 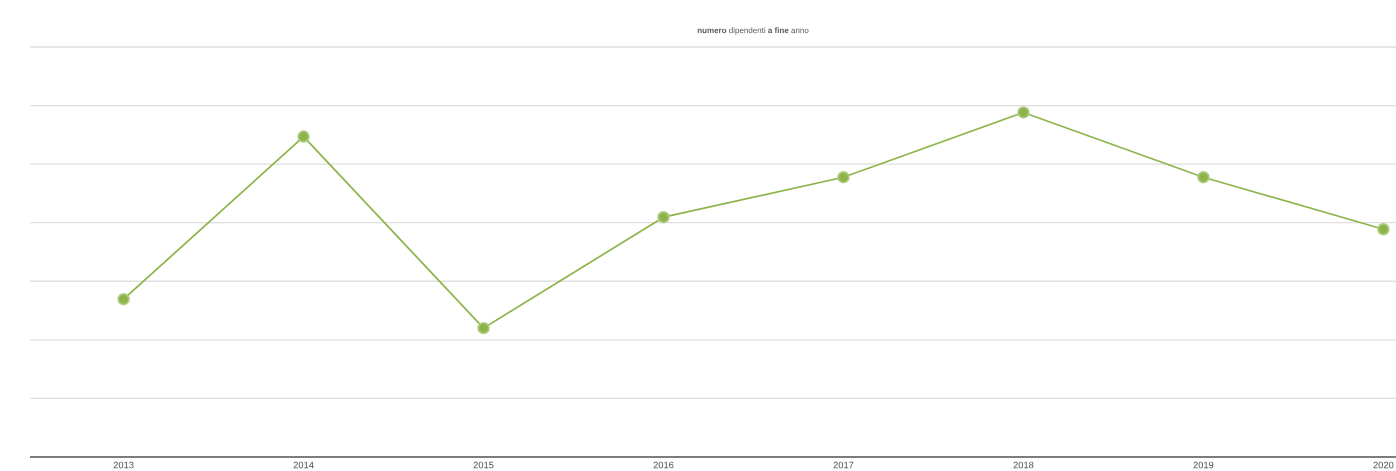 What do you see at coordinates (483, 465) in the screenshot?
I see `x-tick-label: 2015` at bounding box center [483, 465].